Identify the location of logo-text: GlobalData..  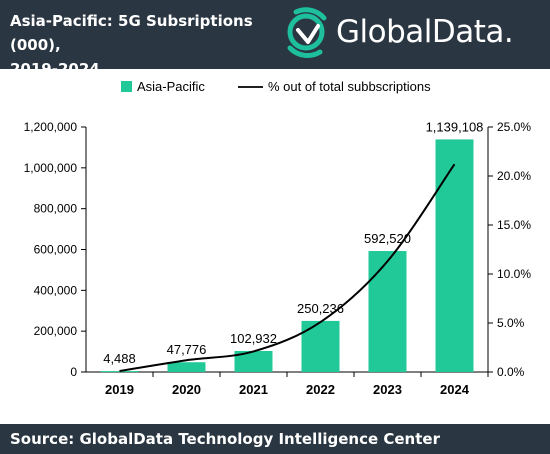
(425, 32).